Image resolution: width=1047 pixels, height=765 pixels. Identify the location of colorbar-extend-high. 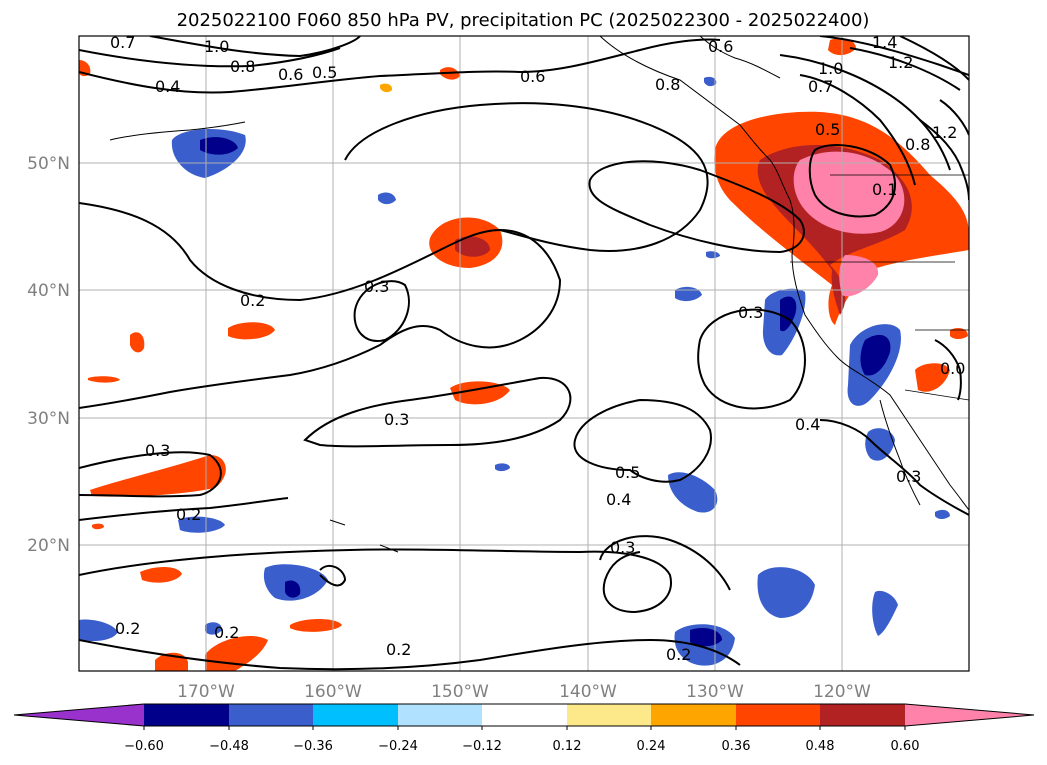
(969, 715).